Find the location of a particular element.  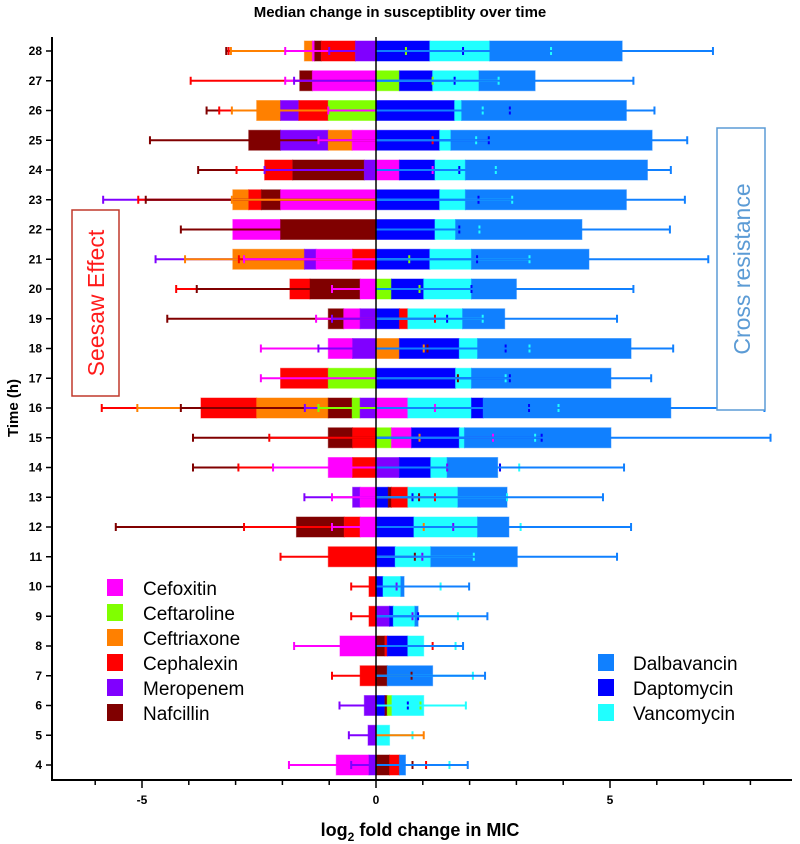

x-ticks: -5 0 5 is located at coordinates (423, 793).